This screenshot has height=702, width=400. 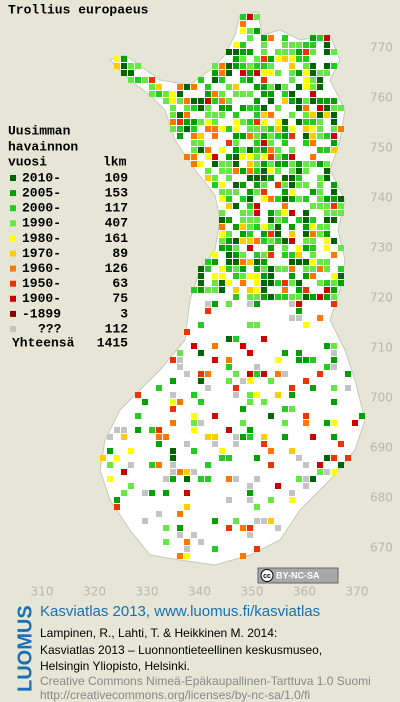 What do you see at coordinates (42, 592) in the screenshot?
I see `x-coordinate-label: 310` at bounding box center [42, 592].